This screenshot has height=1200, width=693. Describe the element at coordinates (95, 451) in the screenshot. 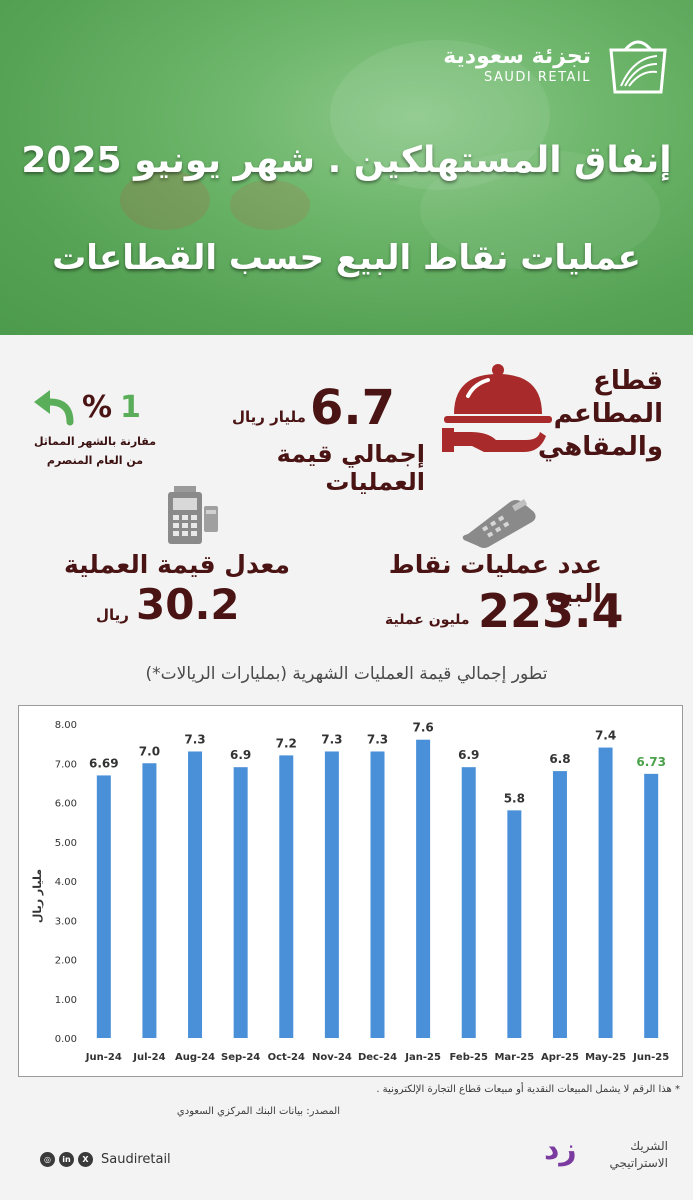

I see `change-note: مقارنة بالشهر المماثل من العام المنصرم` at that location.